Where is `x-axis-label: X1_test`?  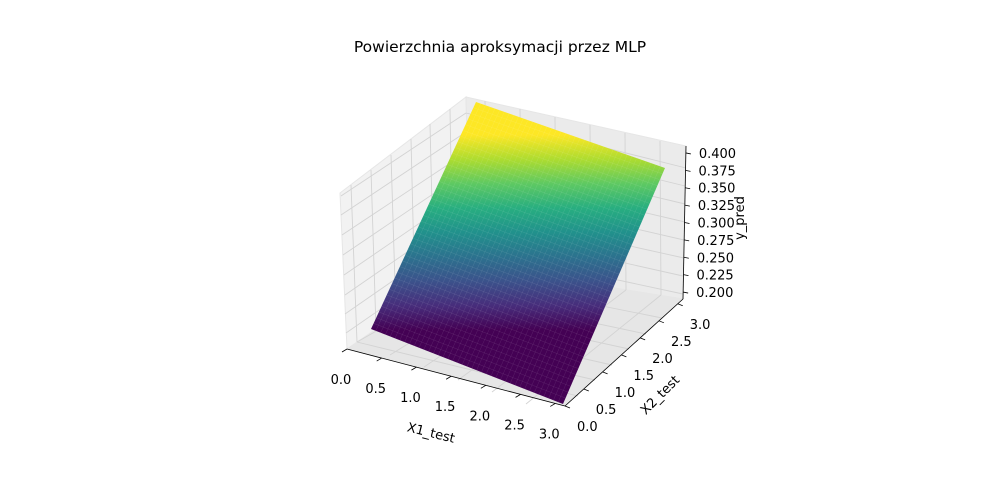
x-axis-label: X1_test is located at coordinates (430, 433).